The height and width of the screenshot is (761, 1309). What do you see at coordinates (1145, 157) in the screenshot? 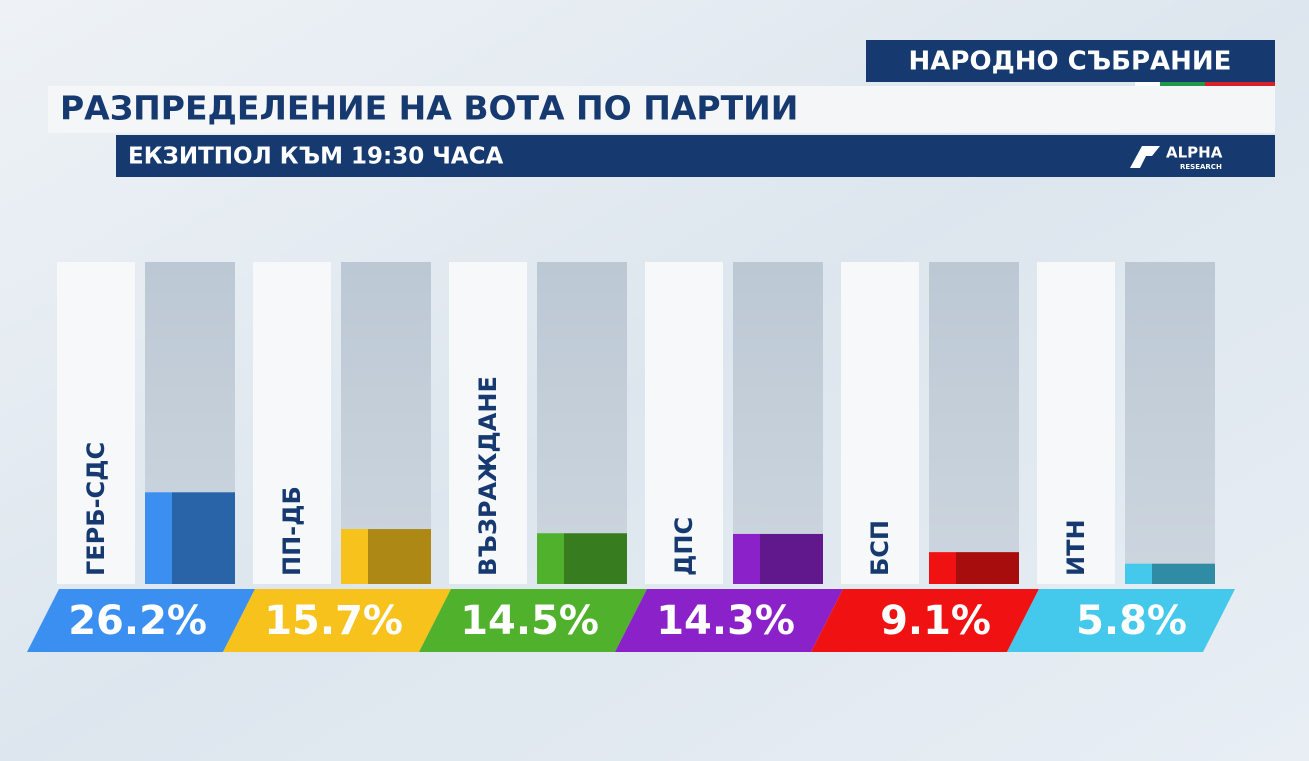
I see `logo-mark` at bounding box center [1145, 157].